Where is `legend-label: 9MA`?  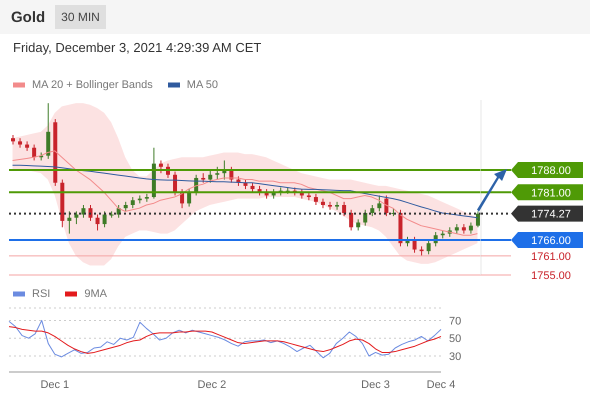
legend-label: 9MA is located at coordinates (95, 294).